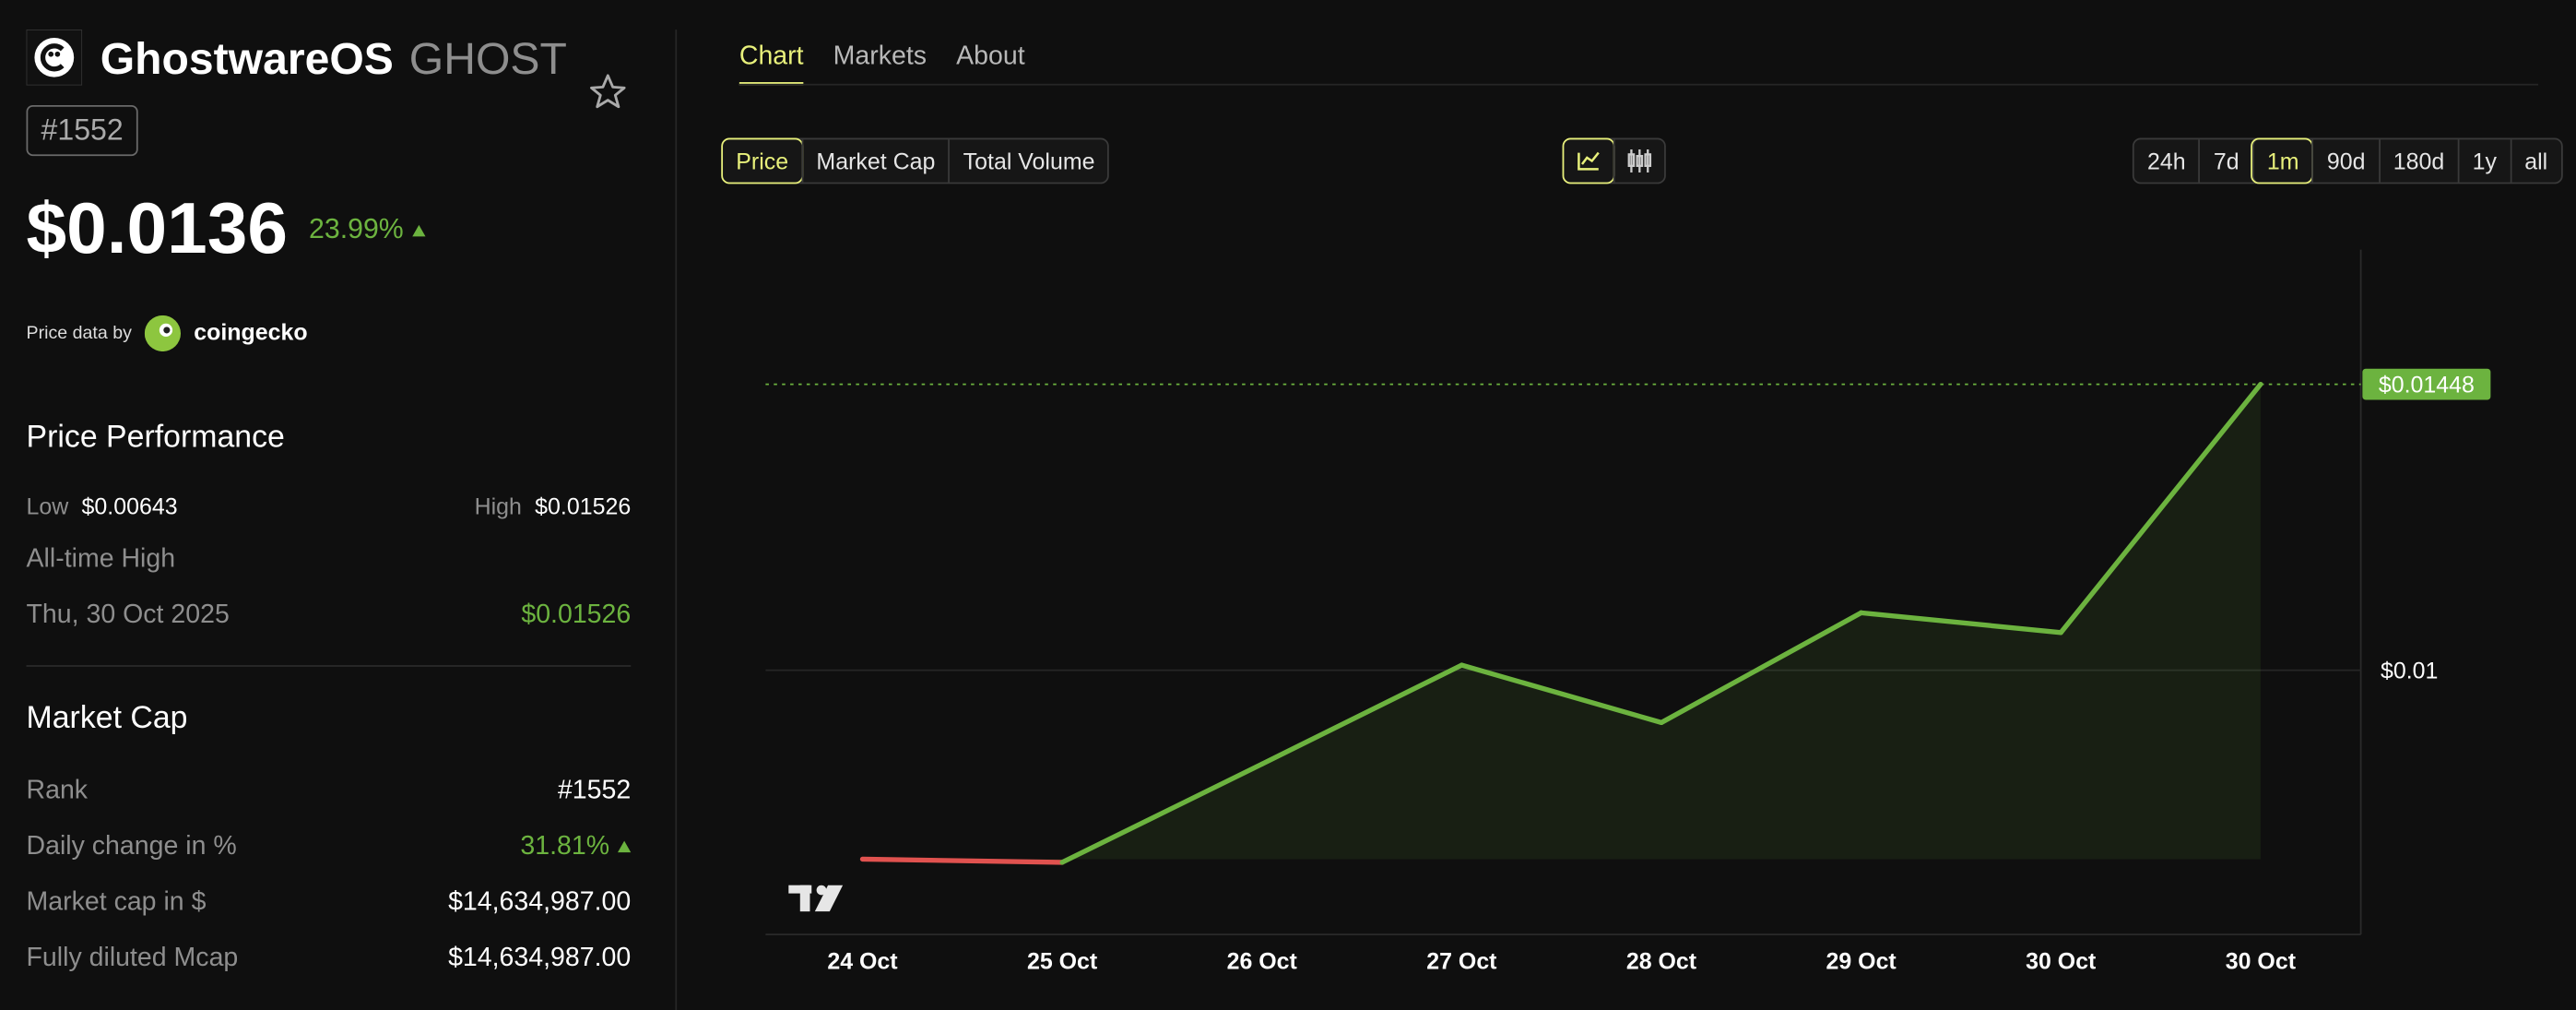  Describe the element at coordinates (583, 506) in the screenshot. I see `high-value: $0.01526` at that location.